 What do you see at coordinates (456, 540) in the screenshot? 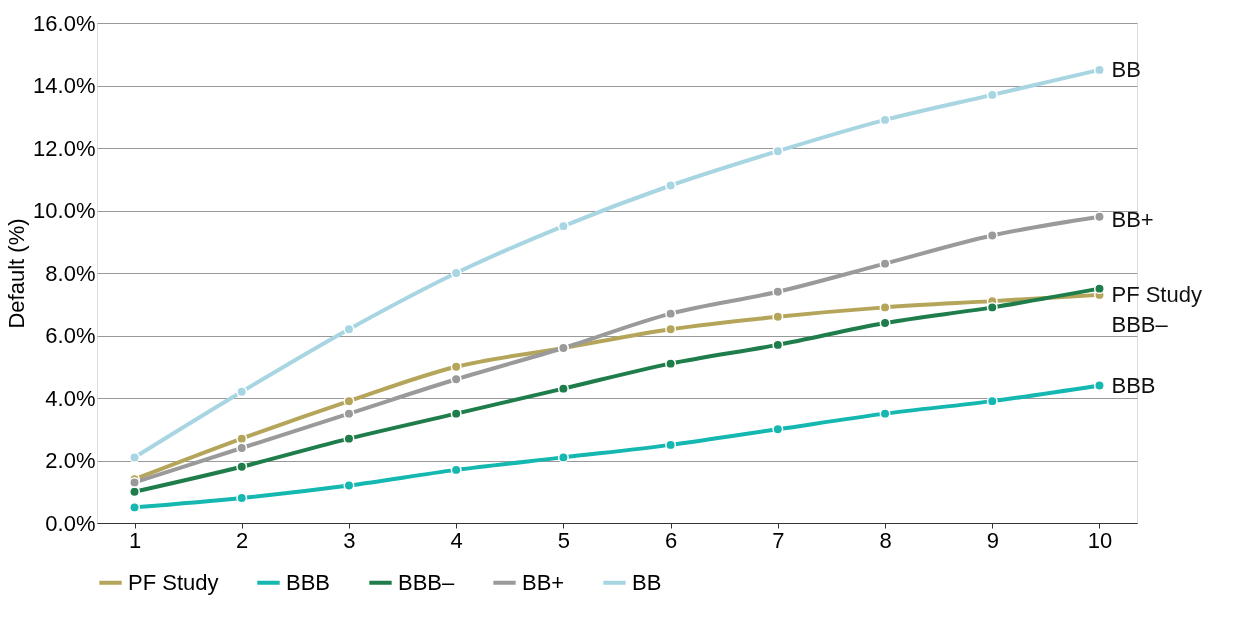
I see `x-tick-label: 4` at bounding box center [456, 540].